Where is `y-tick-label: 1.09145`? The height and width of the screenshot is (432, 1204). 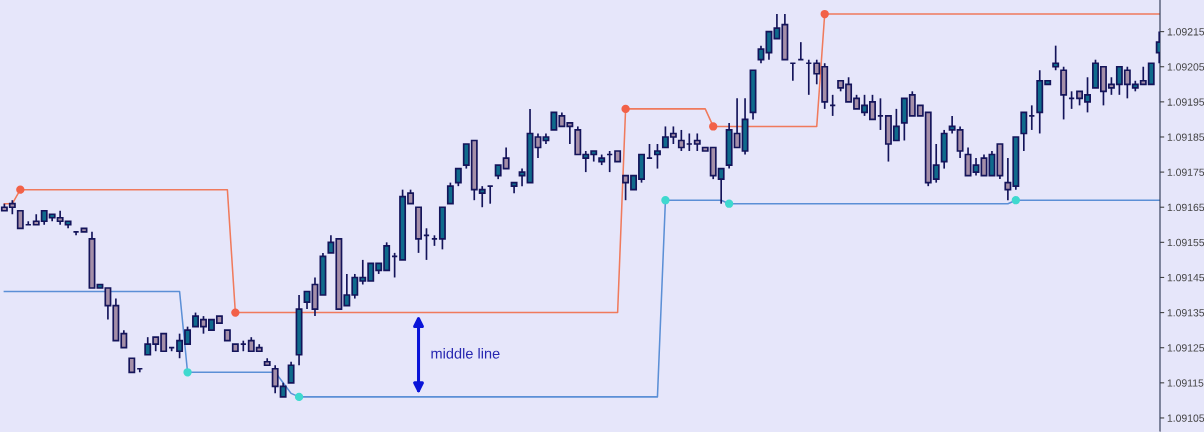
y-tick-label: 1.09145 is located at coordinates (1185, 277).